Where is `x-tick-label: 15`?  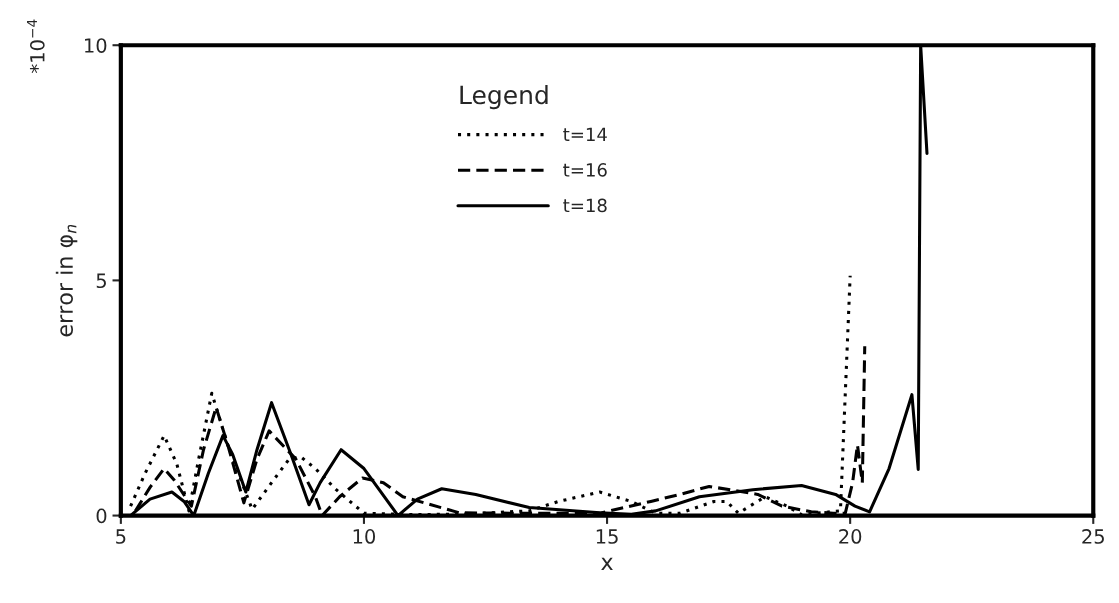
x-tick-label: 15 is located at coordinates (607, 536).